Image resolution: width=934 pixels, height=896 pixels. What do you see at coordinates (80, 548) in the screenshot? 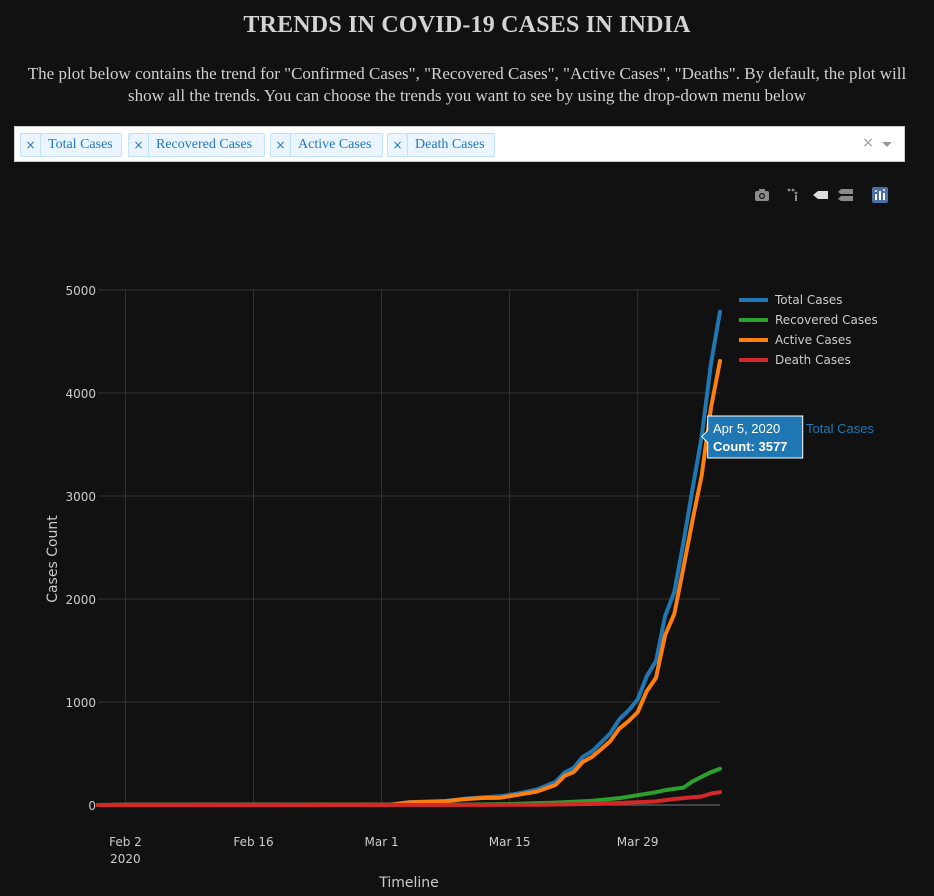
I see `y-axis: 0 1000 2000 3000 4000 5000` at bounding box center [80, 548].